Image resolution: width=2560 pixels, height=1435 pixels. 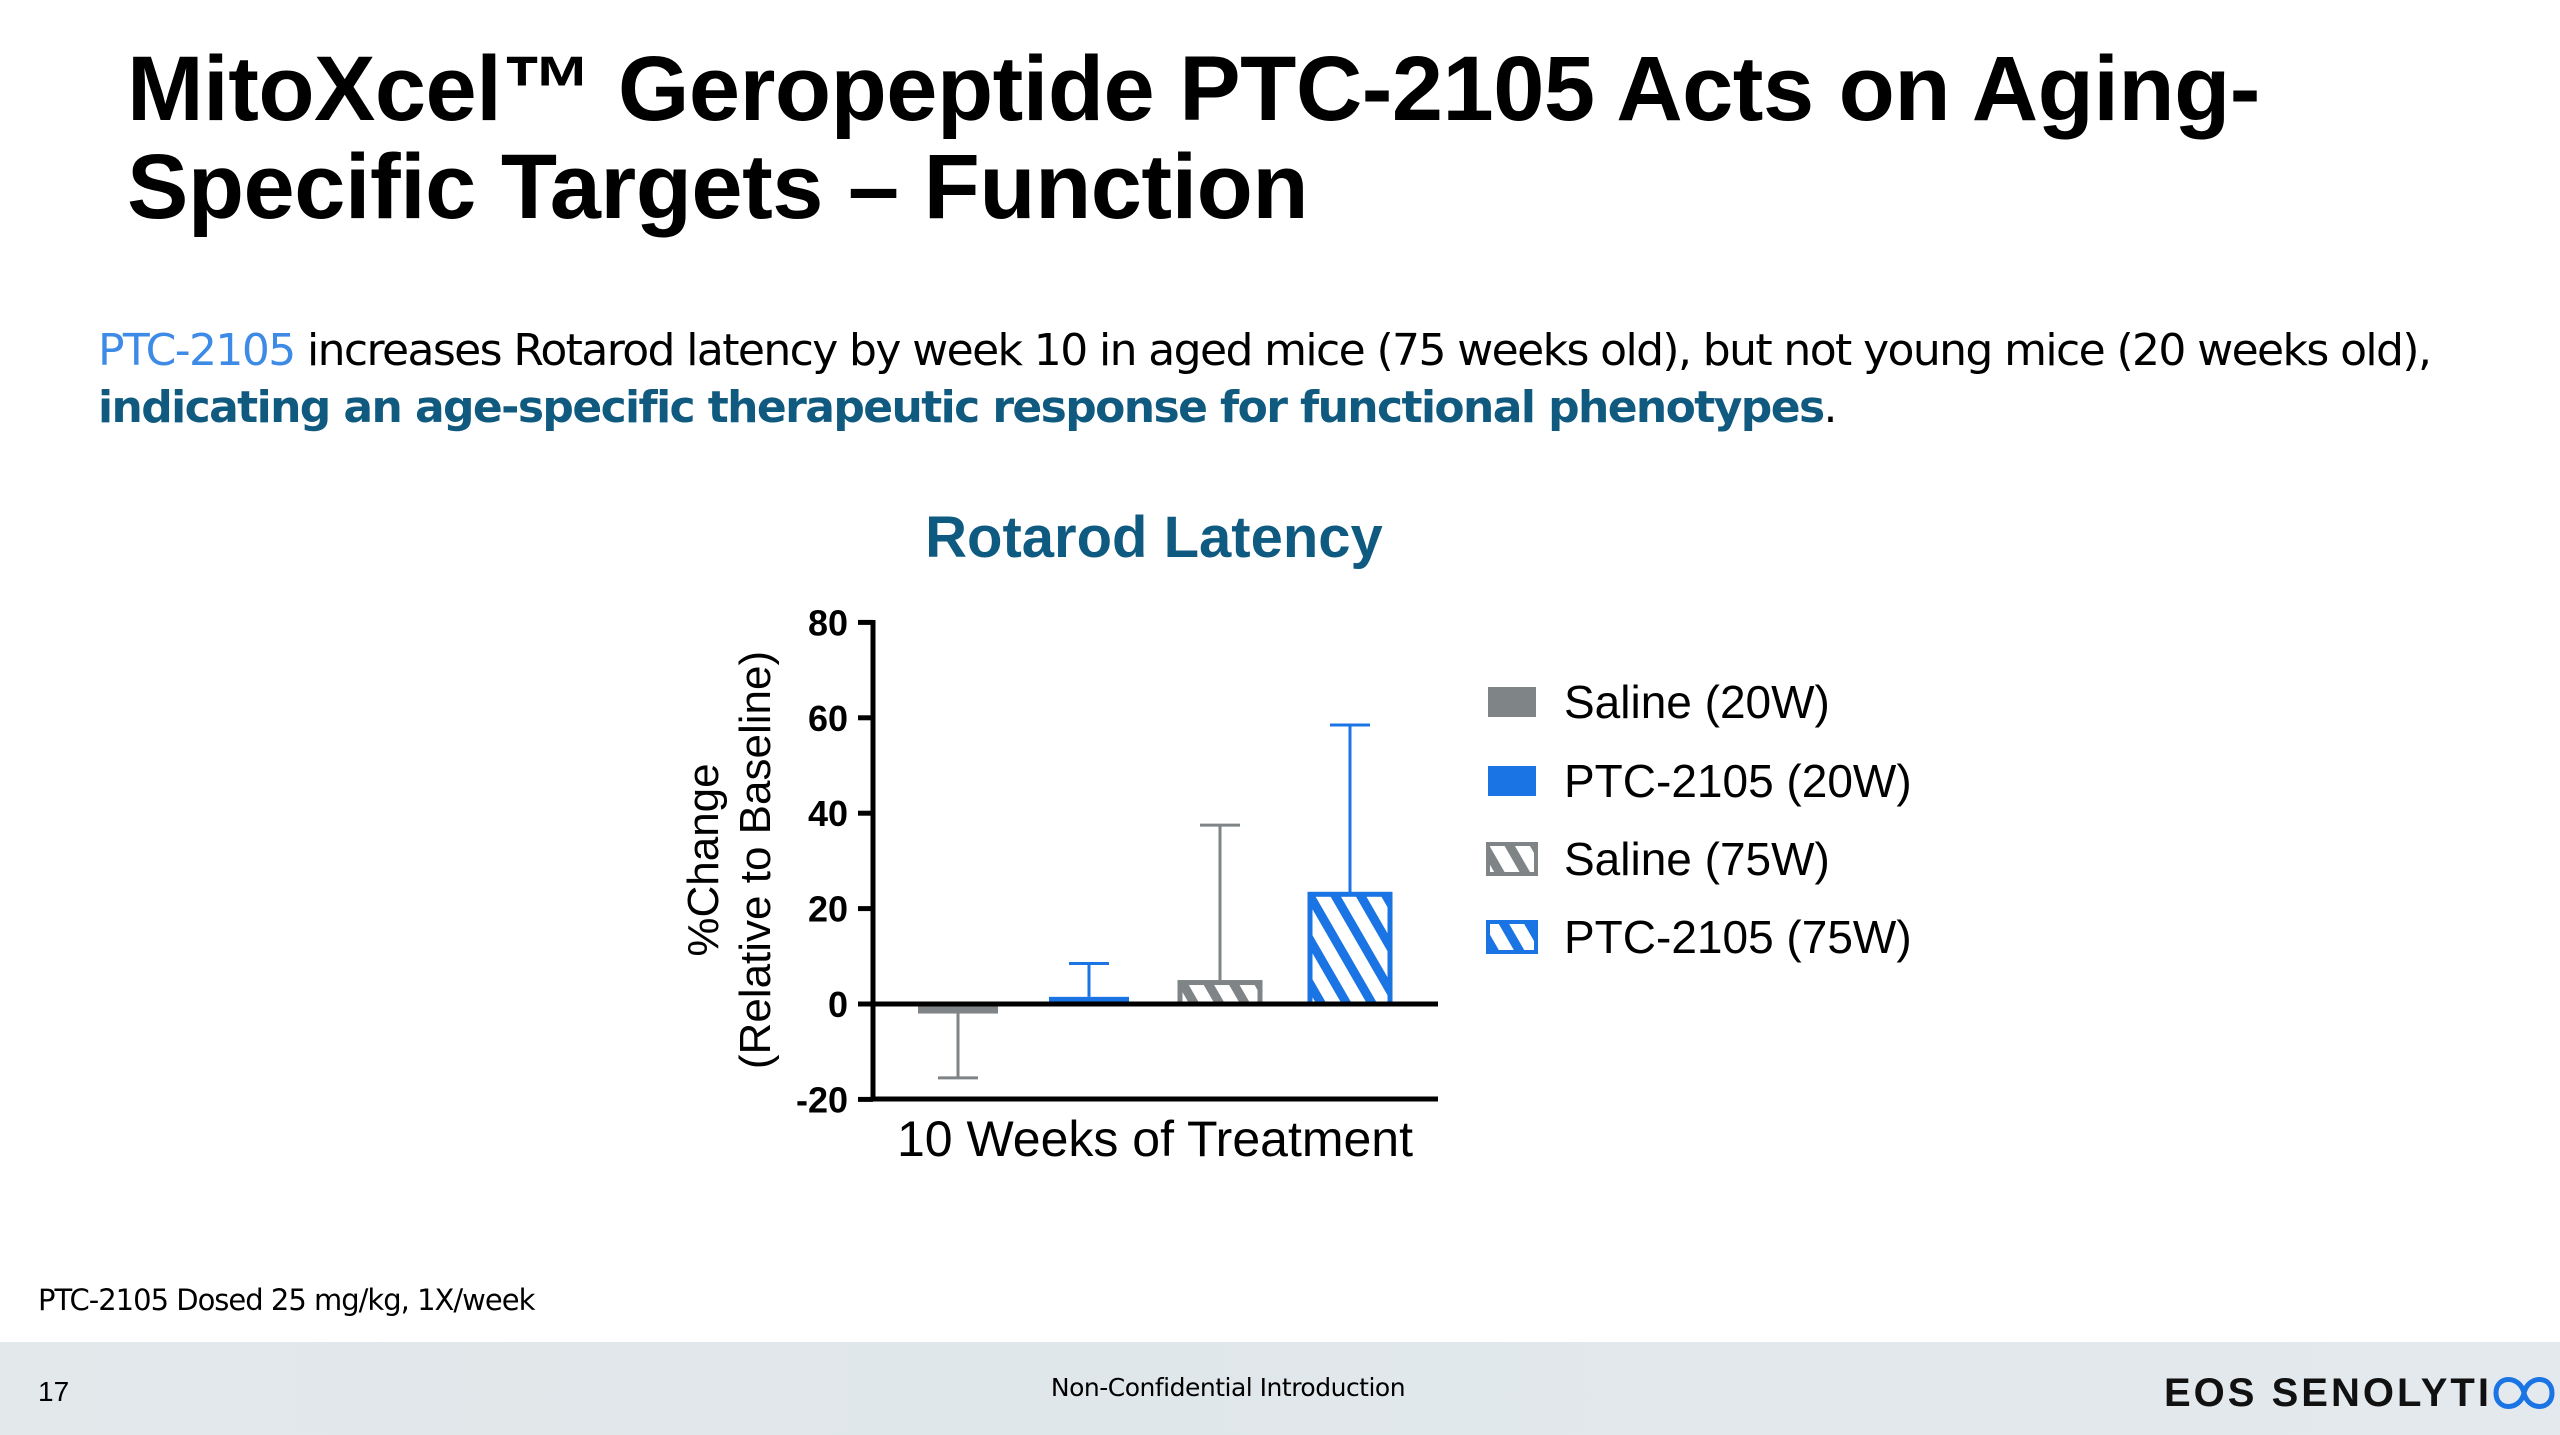 What do you see at coordinates (1228, 1387) in the screenshot?
I see `confidentiality-label: Non-Confidential Introduction` at bounding box center [1228, 1387].